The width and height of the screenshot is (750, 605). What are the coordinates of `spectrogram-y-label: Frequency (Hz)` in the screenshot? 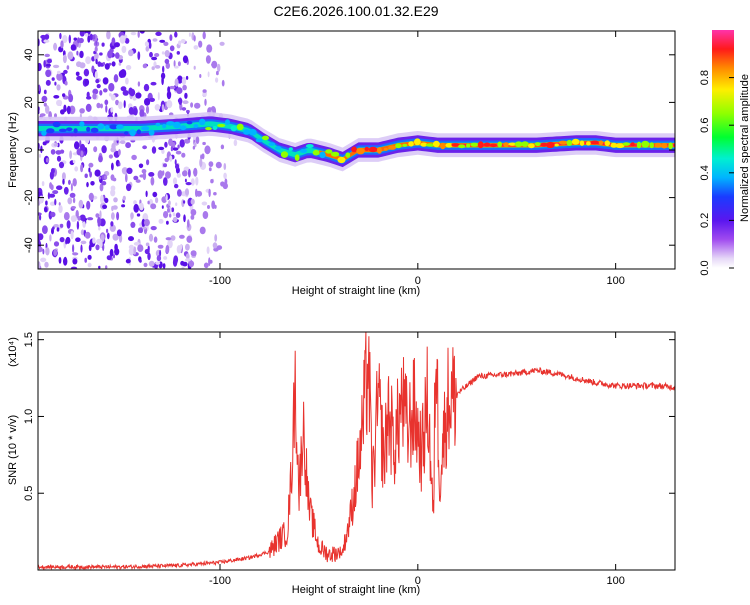 It's located at (13, 150).